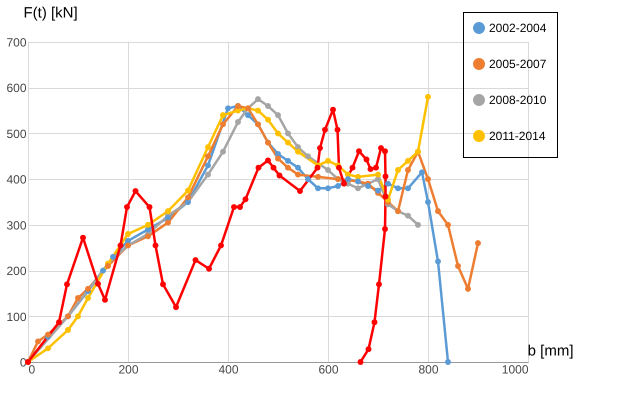 Image resolution: width=633 pixels, height=406 pixels. I want to click on x-tick-label: 0, so click(32, 369).